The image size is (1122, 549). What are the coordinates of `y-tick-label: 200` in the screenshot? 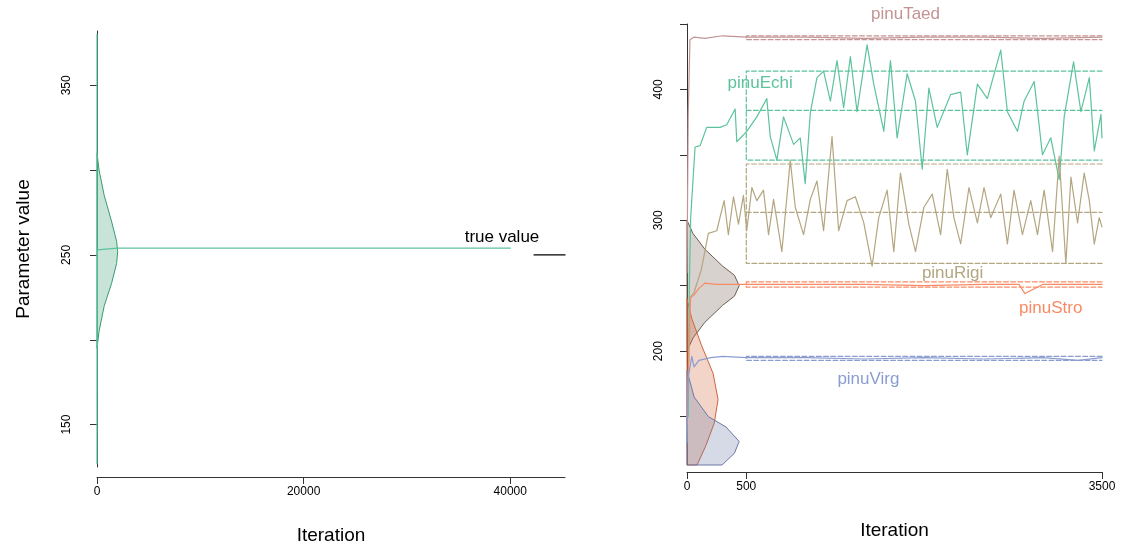 It's located at (658, 351).